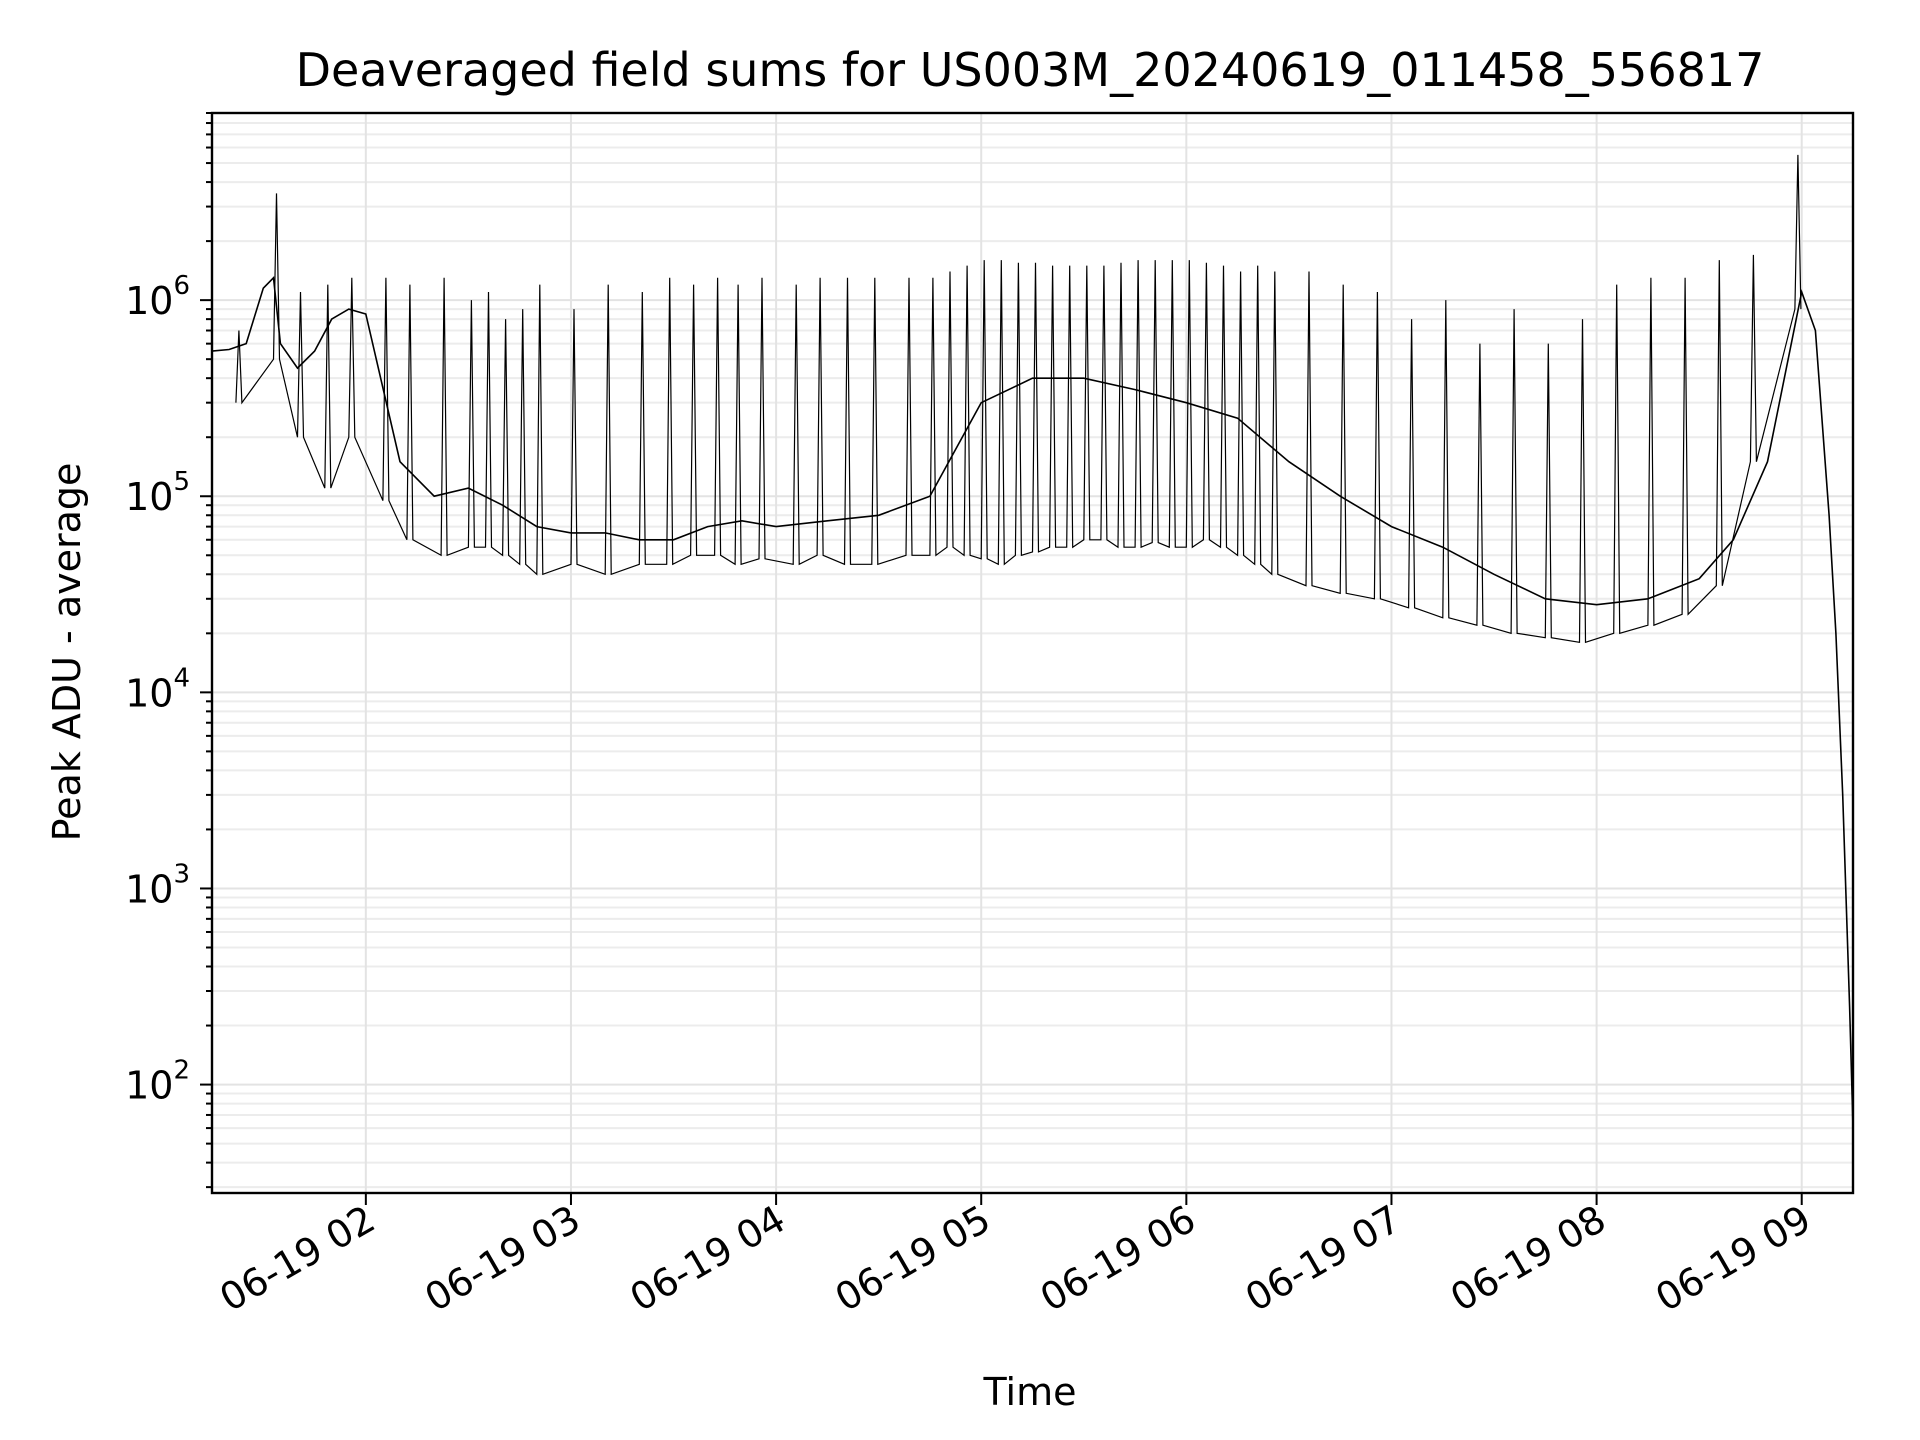 The image size is (1920, 1440). Describe the element at coordinates (913, 1259) in the screenshot. I see `x-tick-label: 06-19 05` at that location.